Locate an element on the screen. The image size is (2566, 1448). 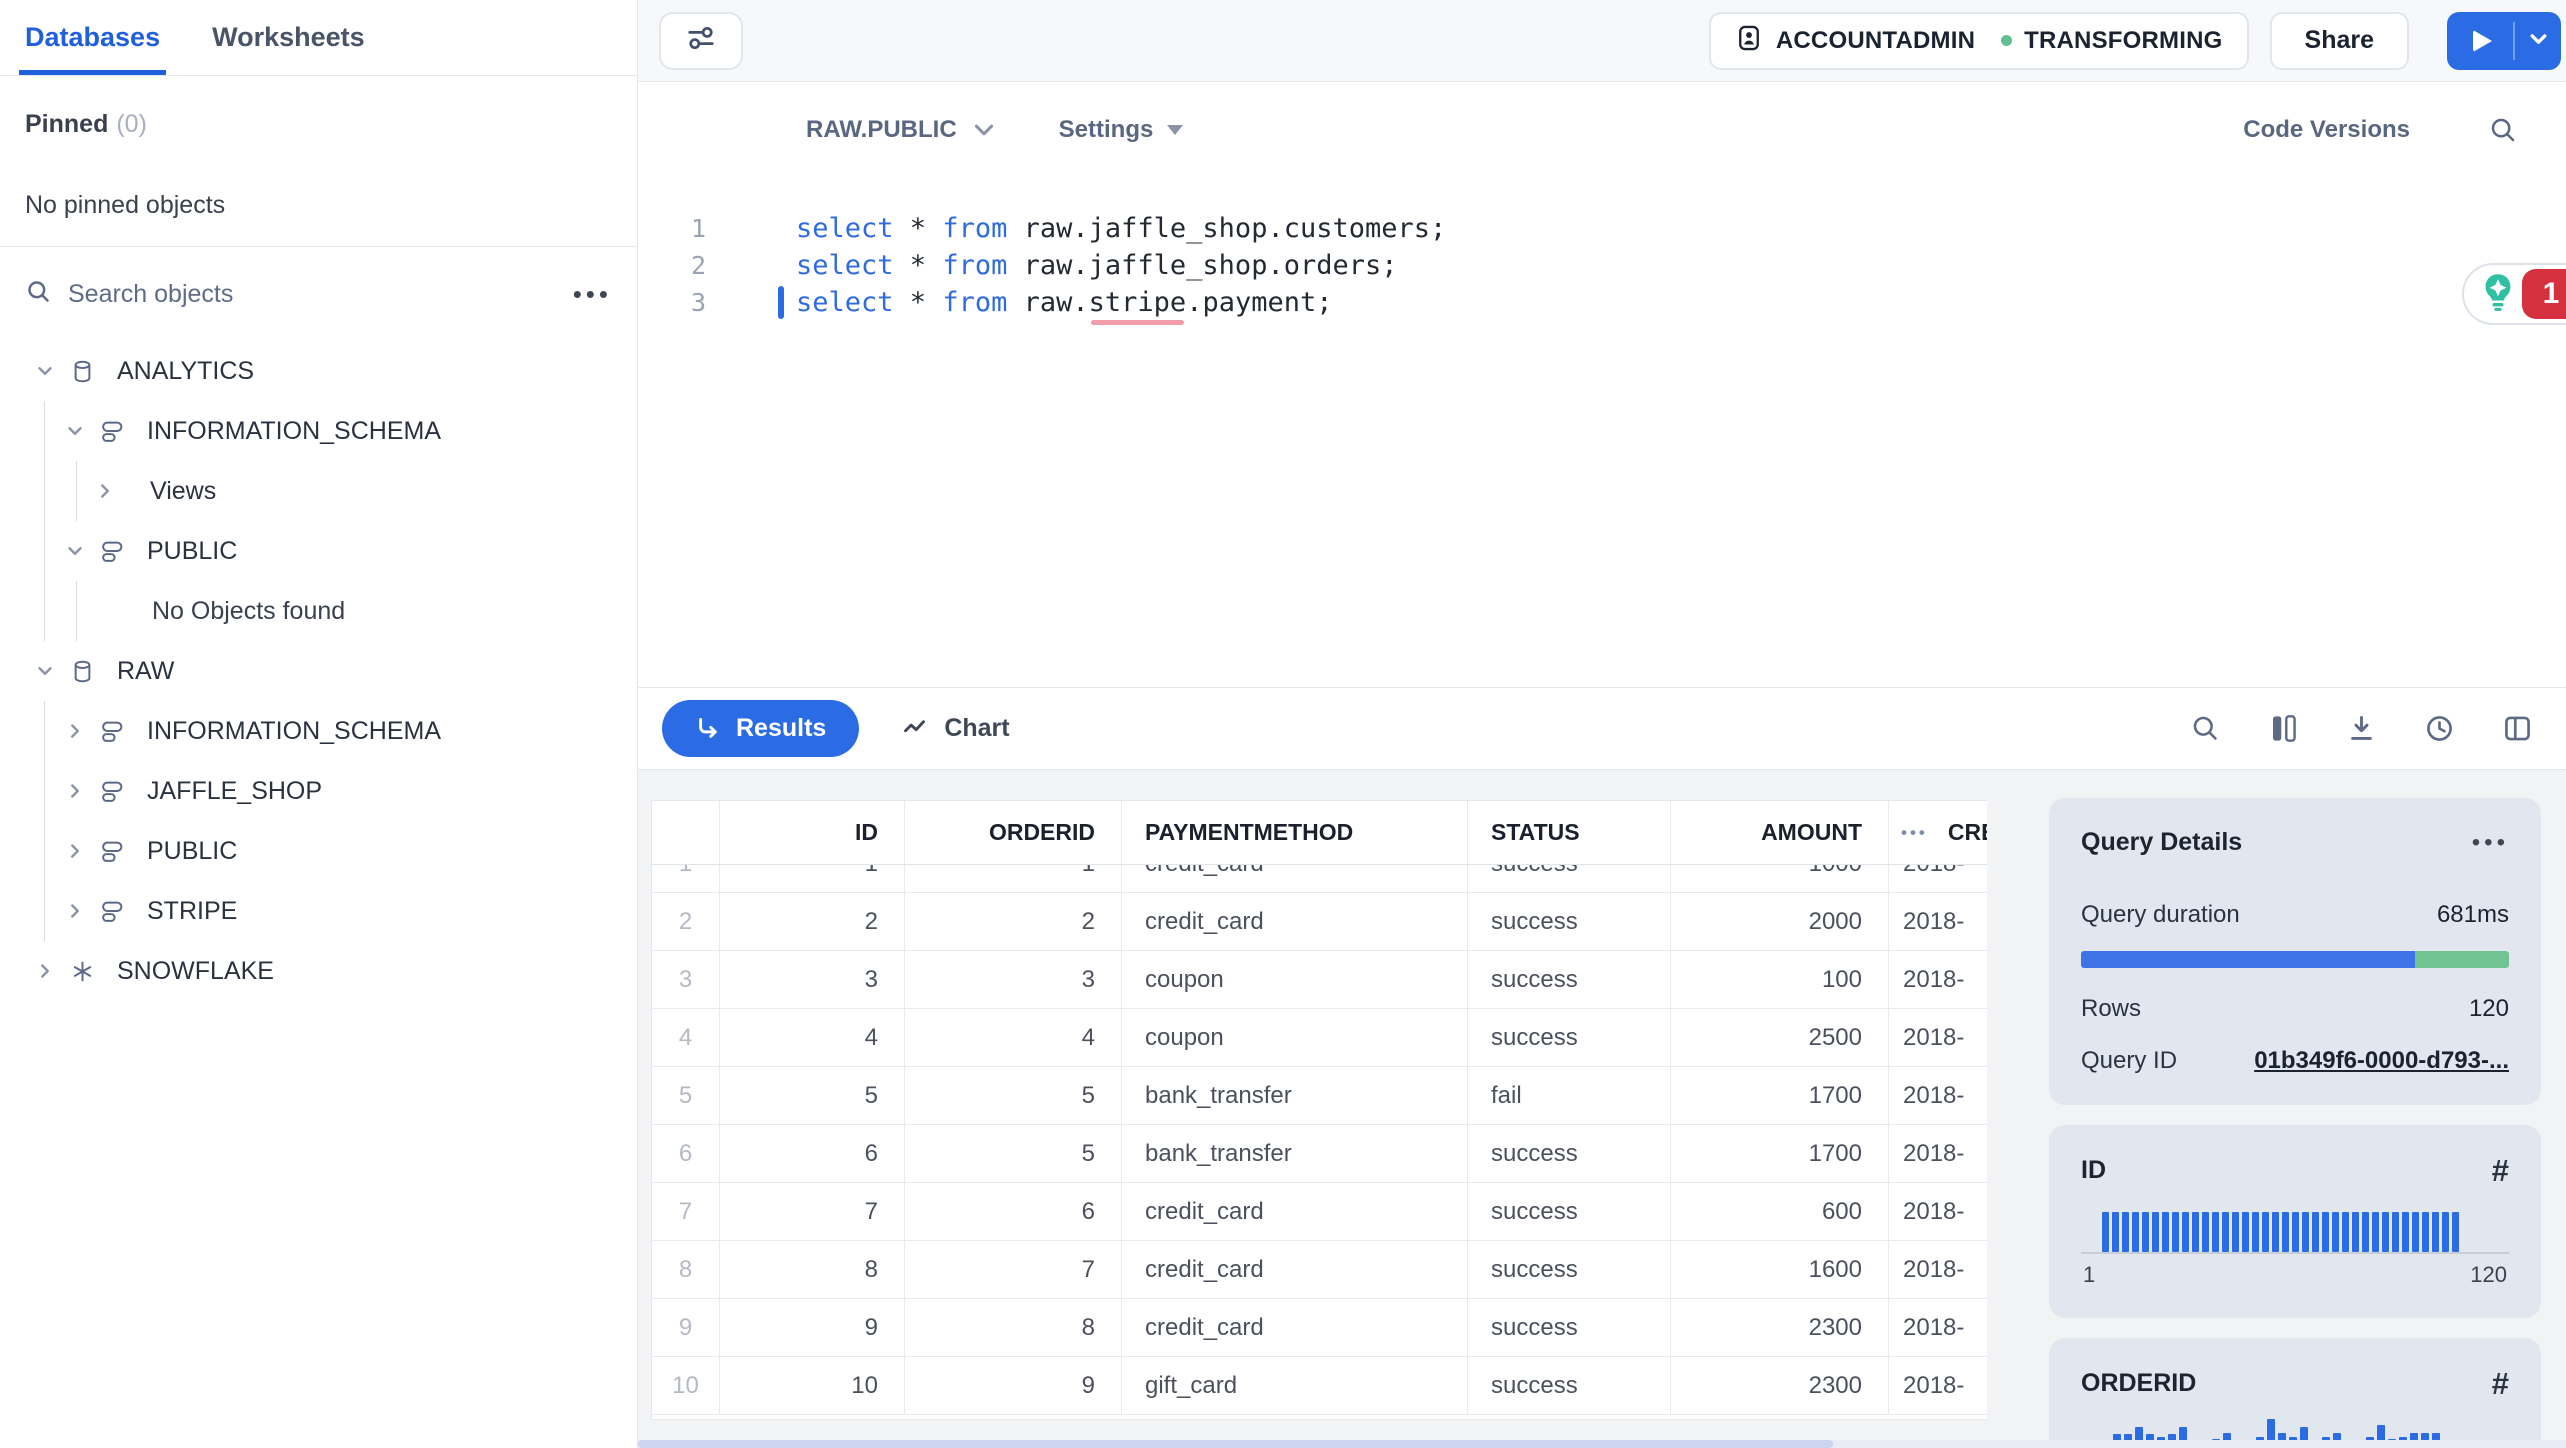
scrollbar-thumb is located at coordinates (1236, 1444).